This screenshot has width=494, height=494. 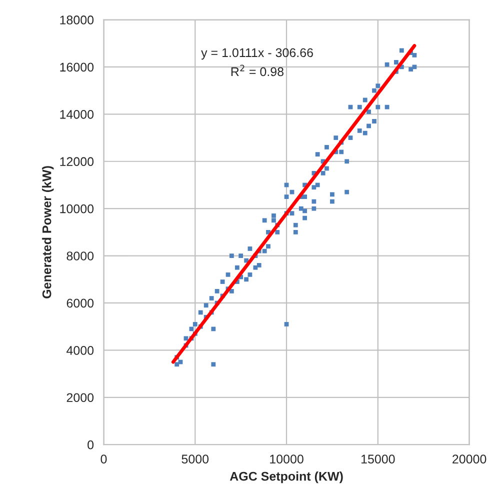 I want to click on y-tick-label: 18000, so click(x=77, y=20).